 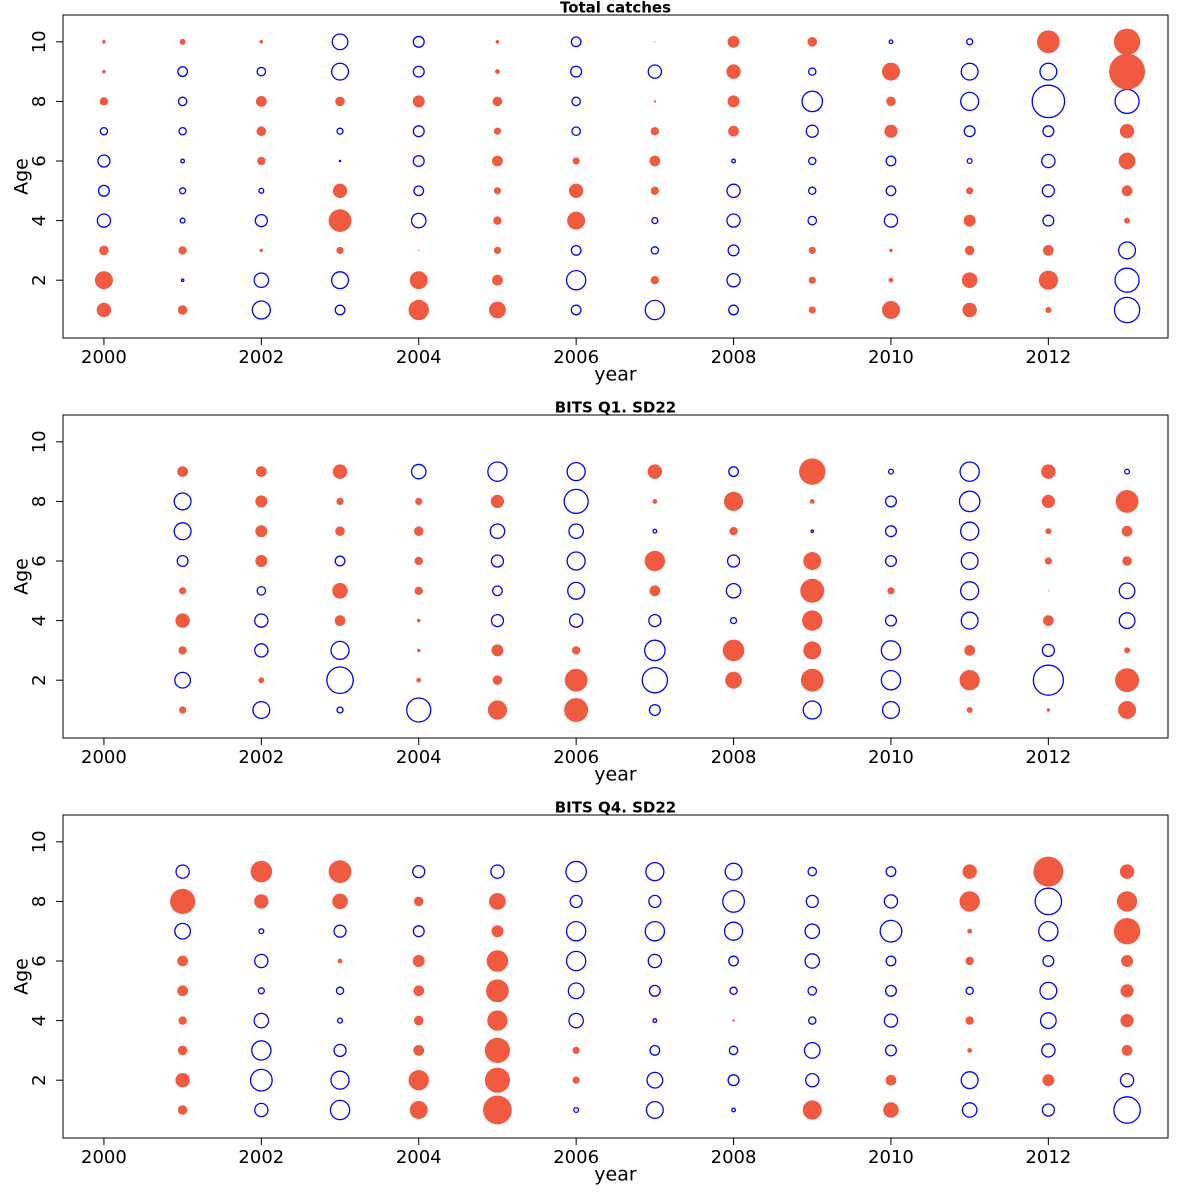 What do you see at coordinates (734, 757) in the screenshot?
I see `x-tick-label: 2008` at bounding box center [734, 757].